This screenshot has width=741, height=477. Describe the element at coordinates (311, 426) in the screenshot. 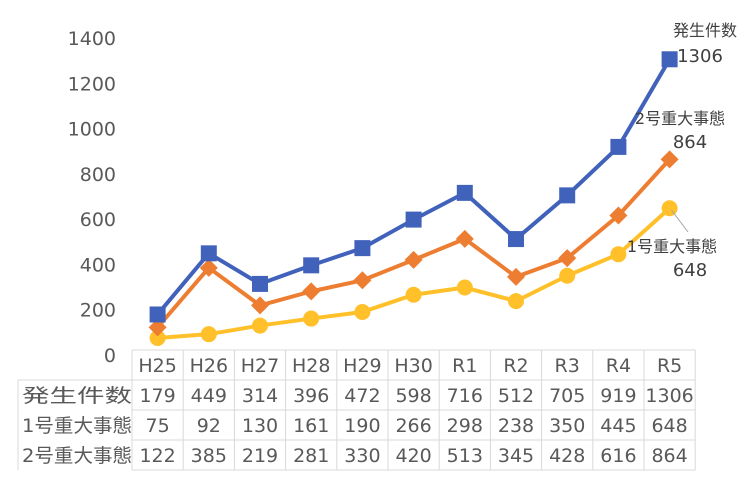

I see `table-cell: 161` at that location.